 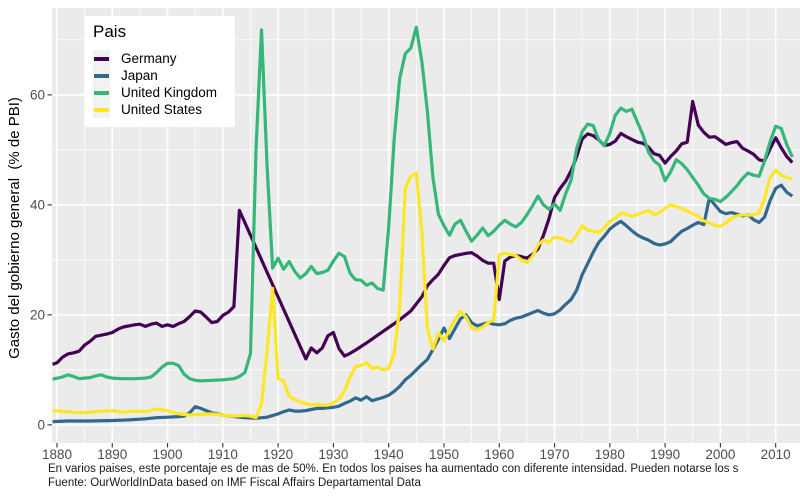 I want to click on legend-item-united-states: United States, so click(x=164, y=109).